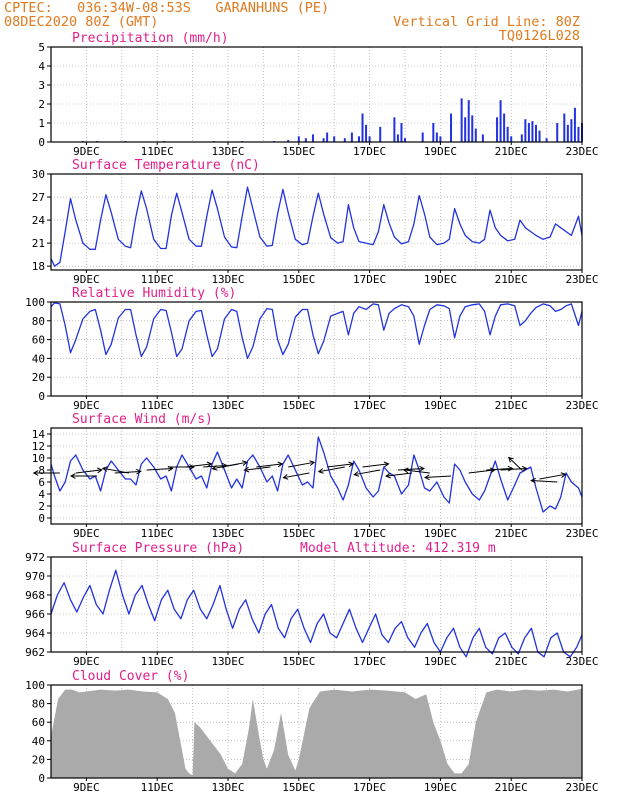 The height and width of the screenshot is (800, 618). What do you see at coordinates (41, 470) in the screenshot?
I see `wind-ytick-label: 8` at bounding box center [41, 470].